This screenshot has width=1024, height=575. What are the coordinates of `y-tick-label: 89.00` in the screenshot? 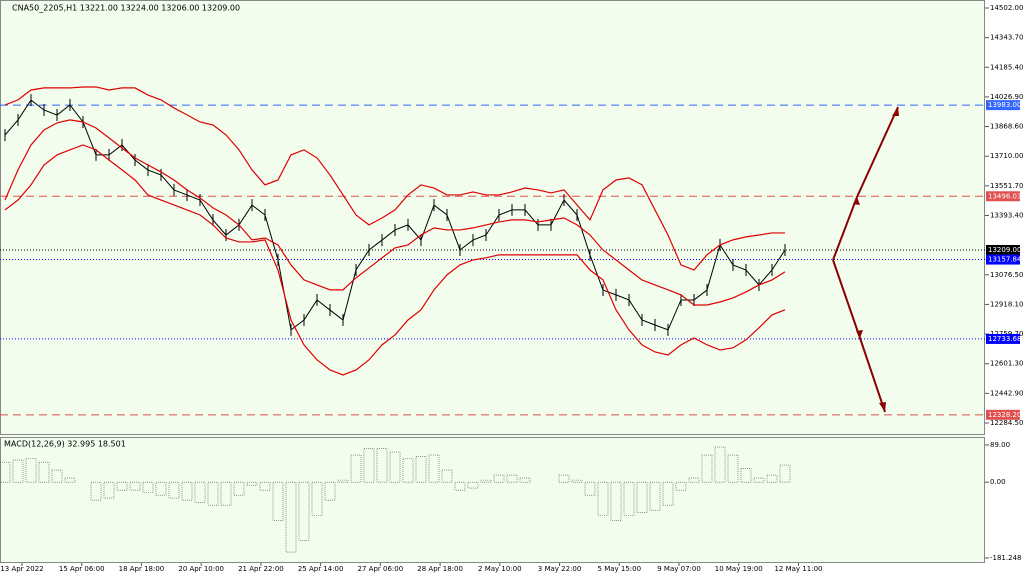 It's located at (1000, 445).